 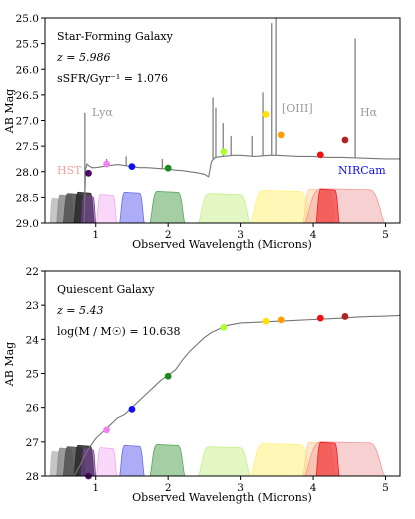 What do you see at coordinates (27, 224) in the screenshot?
I see `y-tick-label: 29.0` at bounding box center [27, 224].